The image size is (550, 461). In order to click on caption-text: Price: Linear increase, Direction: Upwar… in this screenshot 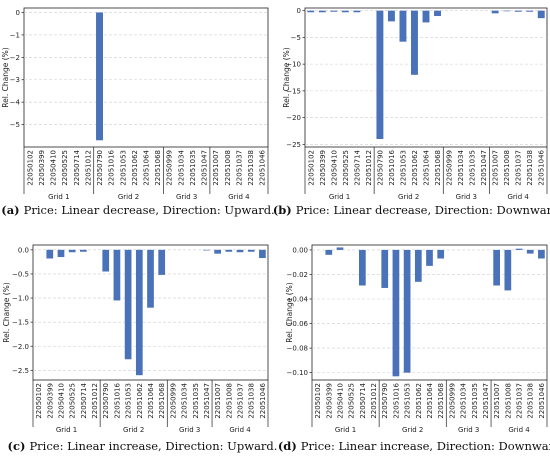, I will do `click(153, 446)`.